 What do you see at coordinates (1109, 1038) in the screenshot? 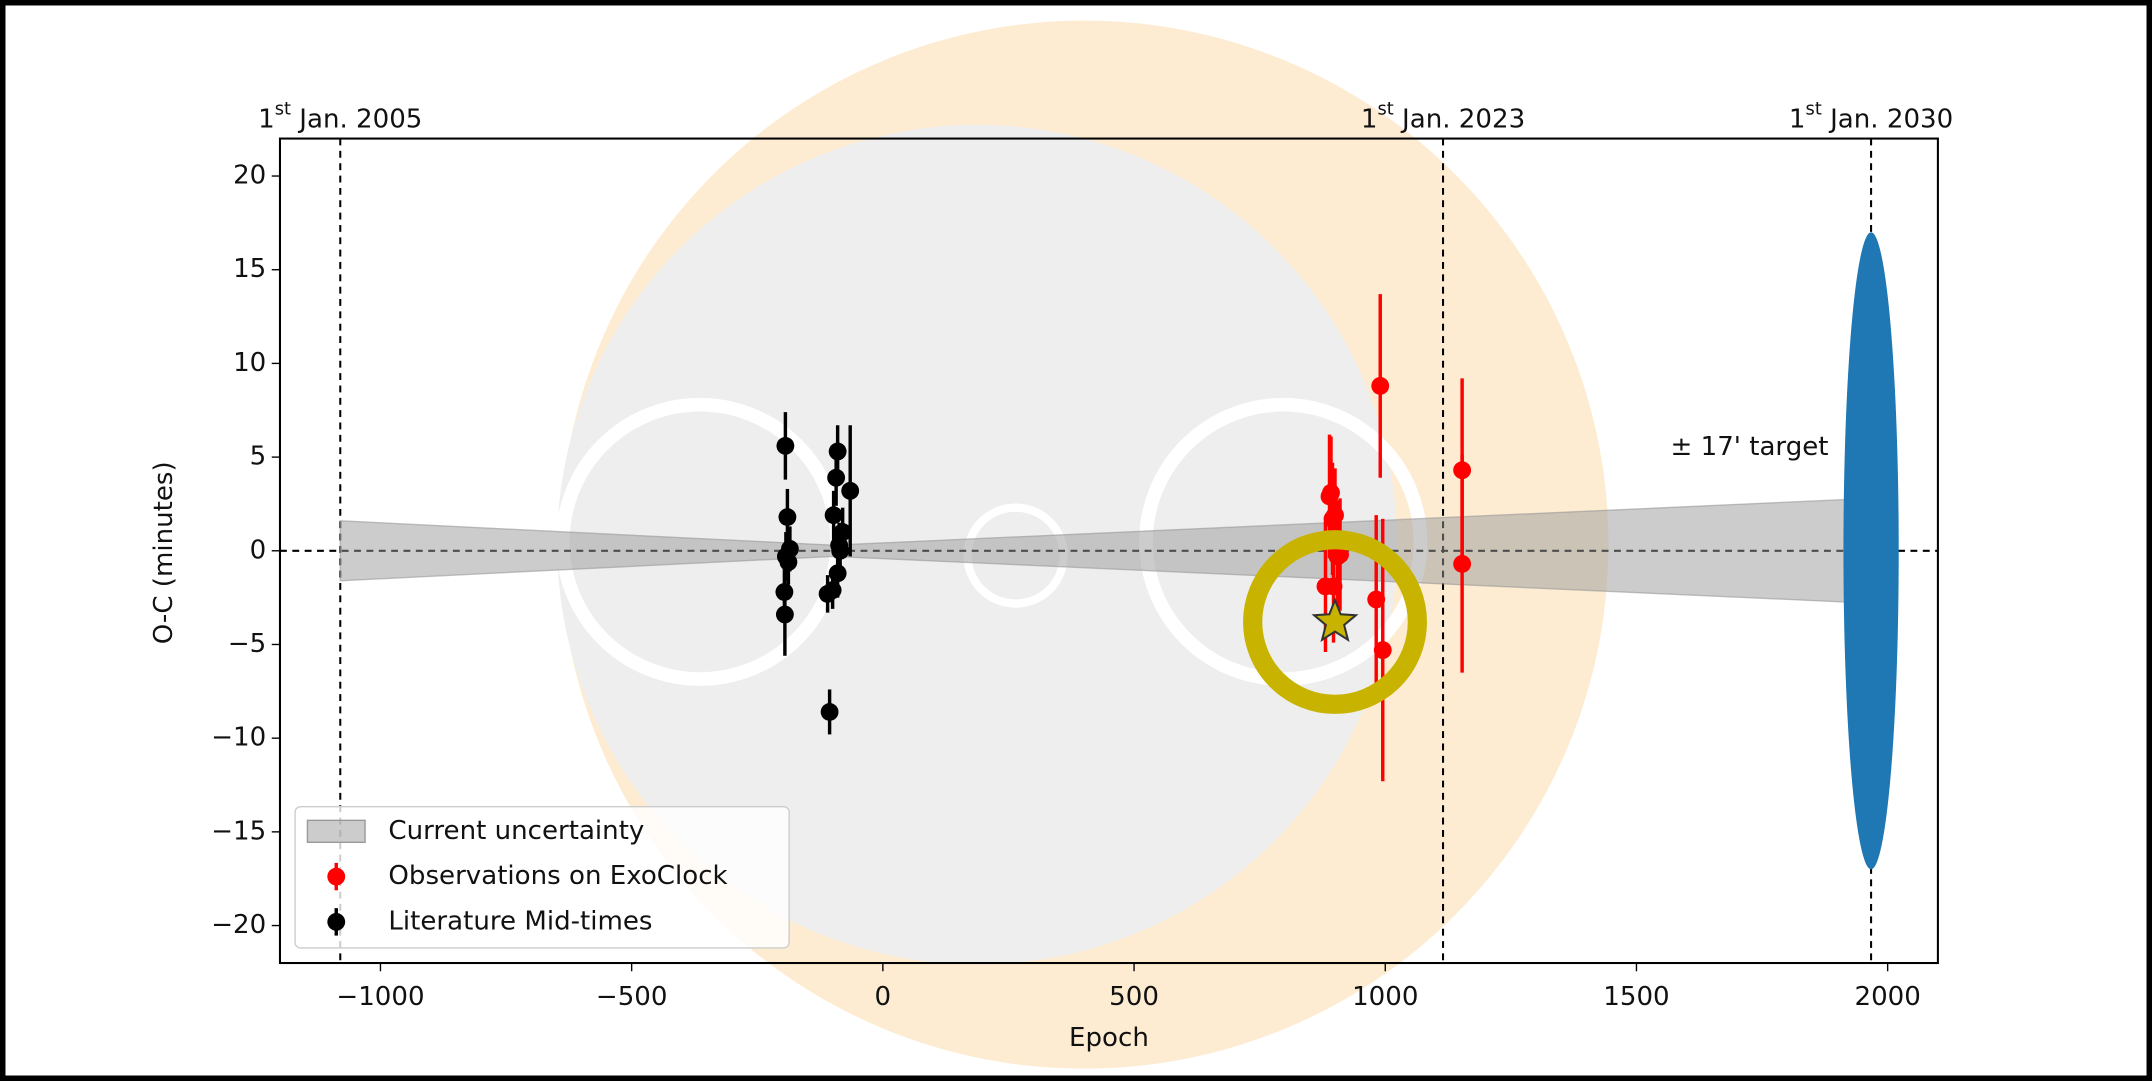
I see `x-axis-label: Epoch` at bounding box center [1109, 1038].